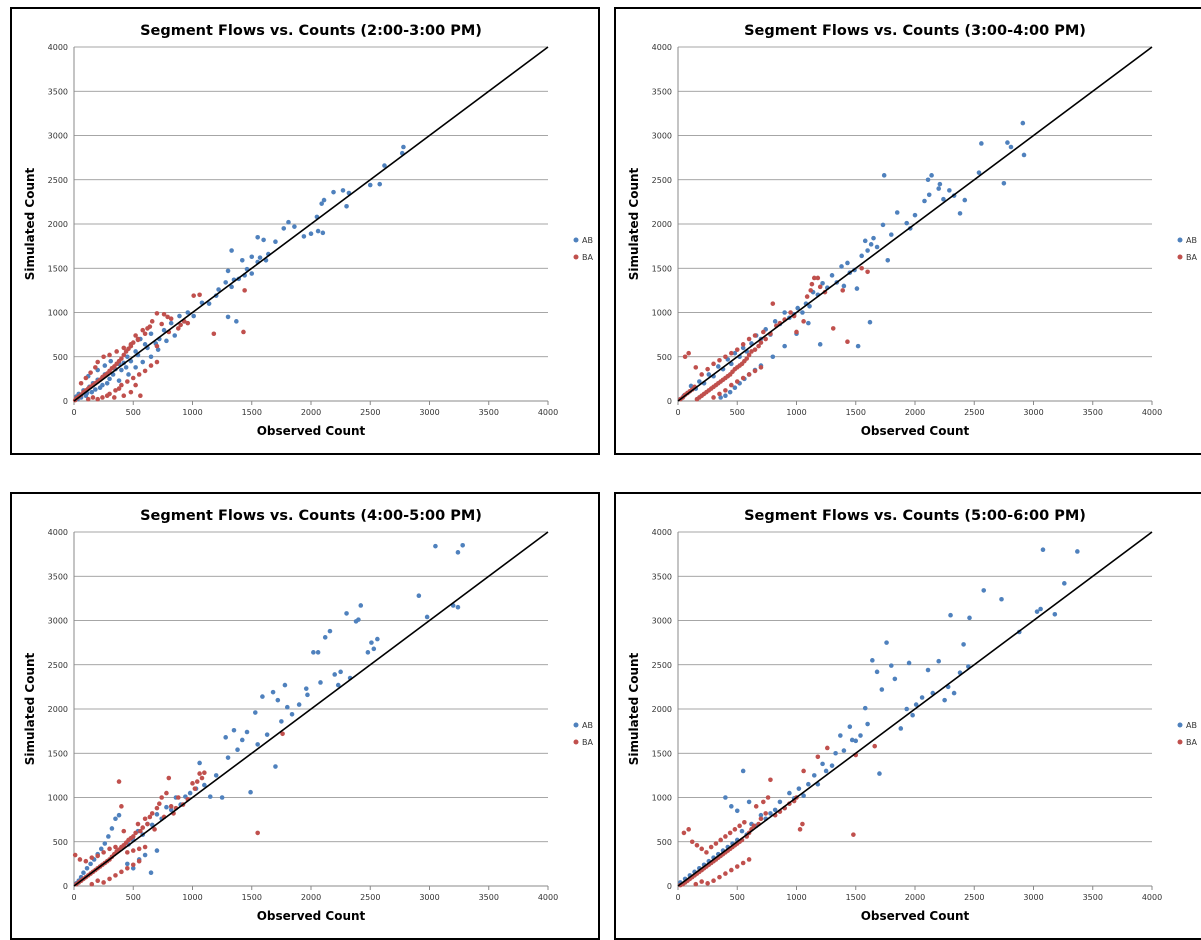 The image size is (1201, 940). What do you see at coordinates (915, 31) in the screenshot?
I see `chart-title: Segment Flows vs. Counts (3:00-4:00 PM)` at bounding box center [915, 31].